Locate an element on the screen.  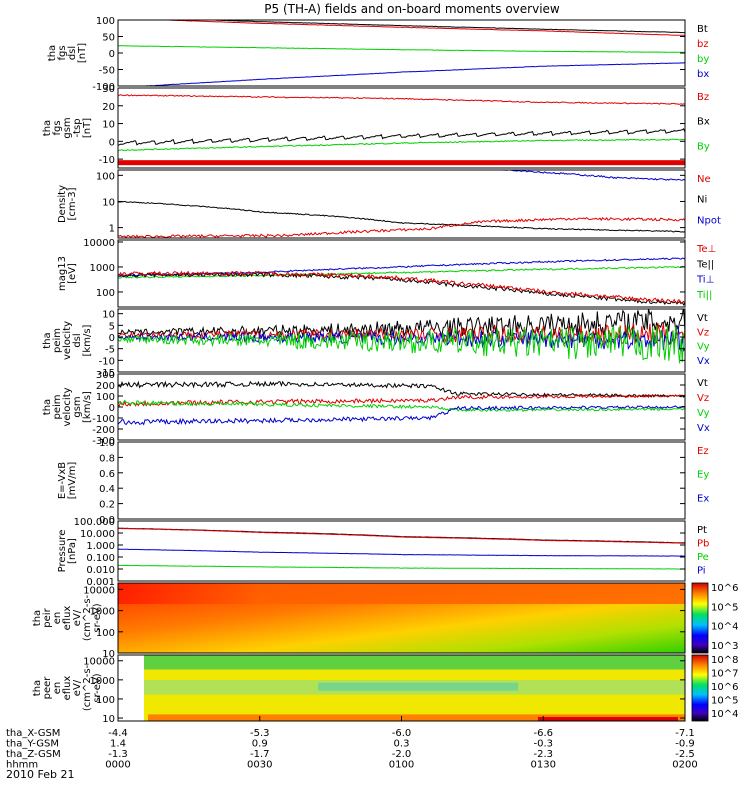
y-axis-label: [mV/m] is located at coordinates (72, 481).